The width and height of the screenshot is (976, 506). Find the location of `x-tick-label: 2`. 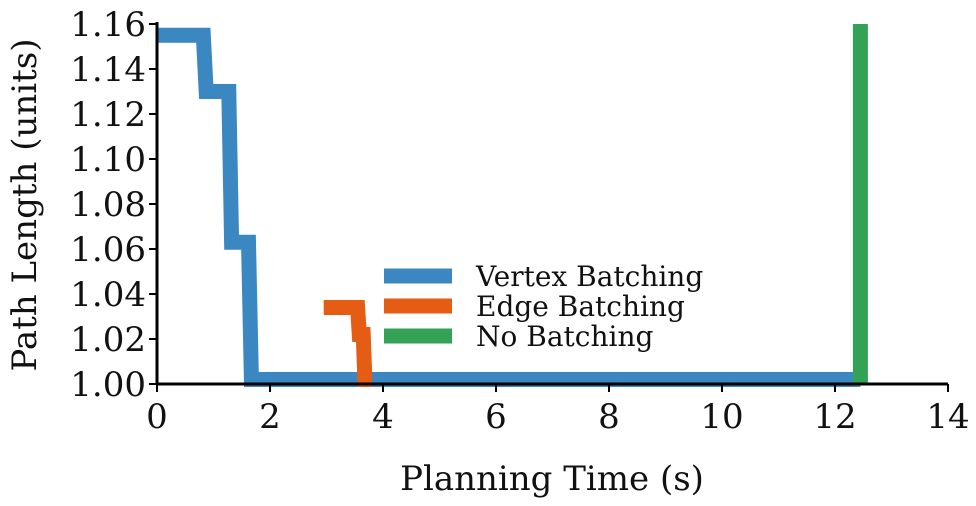

x-tick-label: 2 is located at coordinates (270, 417).